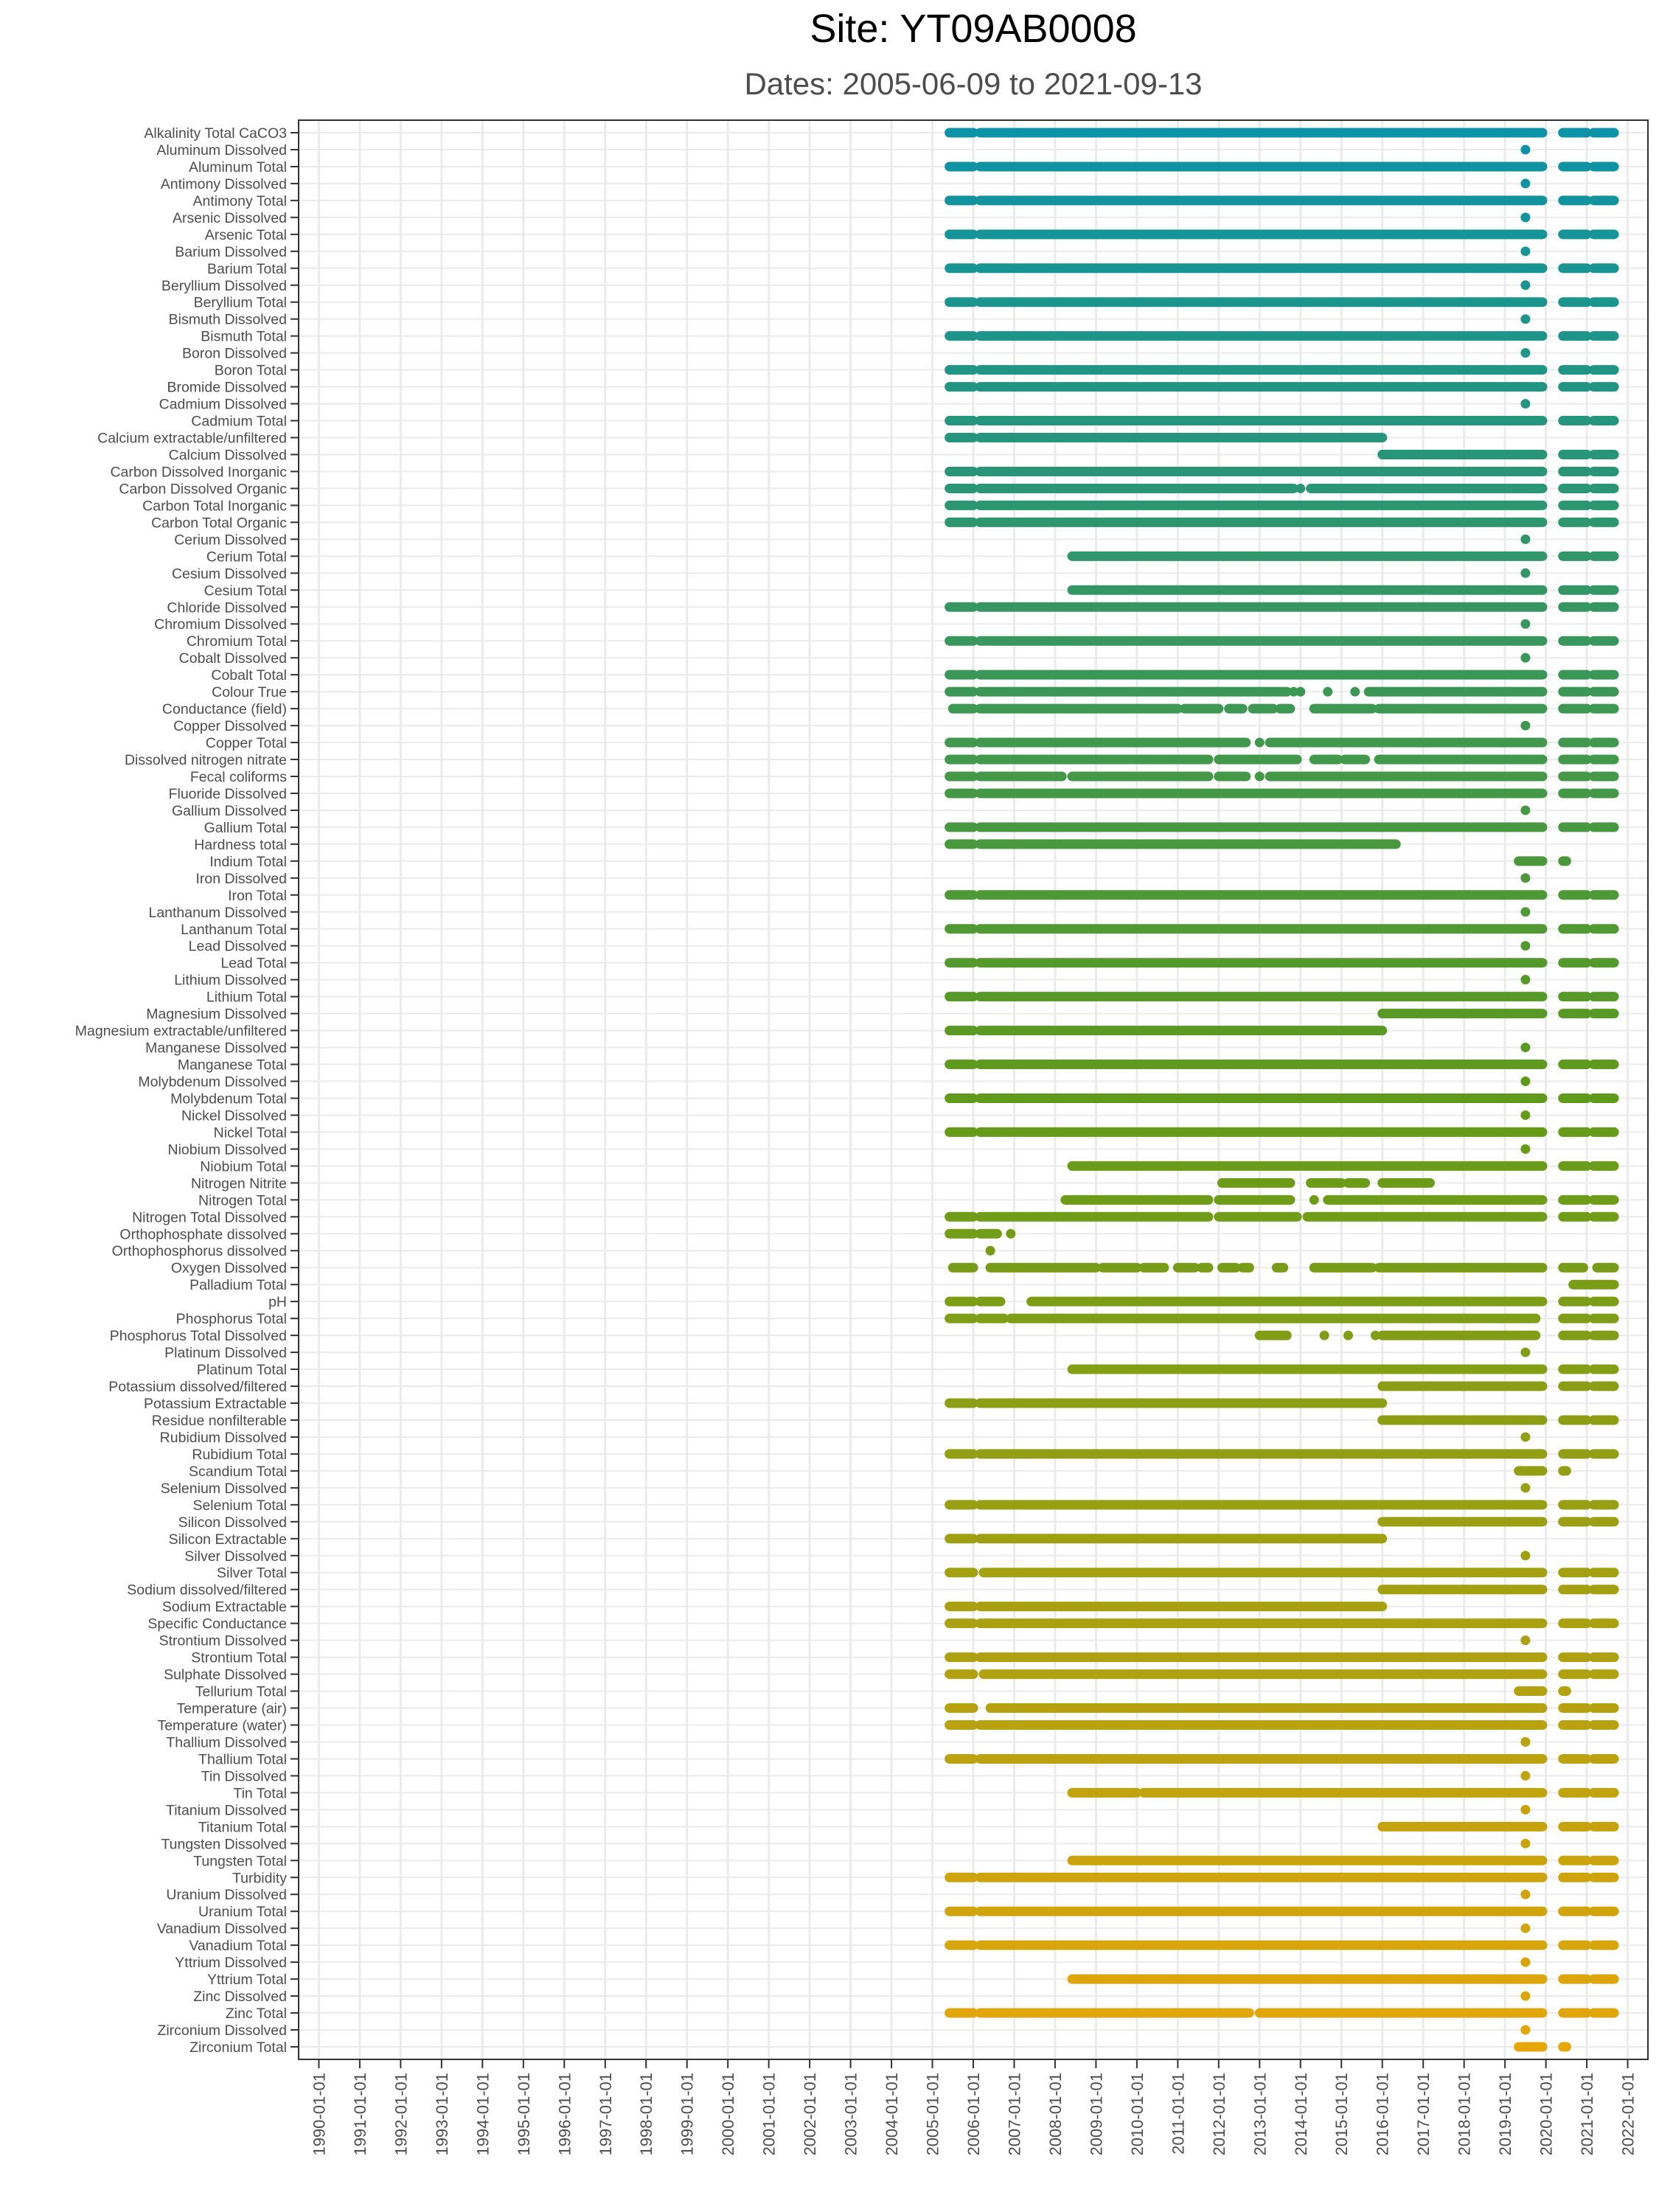 This screenshot has height=2212, width=1659. Describe the element at coordinates (1014, 2114) in the screenshot. I see `x-tick-label: 2007-01-01` at that location.